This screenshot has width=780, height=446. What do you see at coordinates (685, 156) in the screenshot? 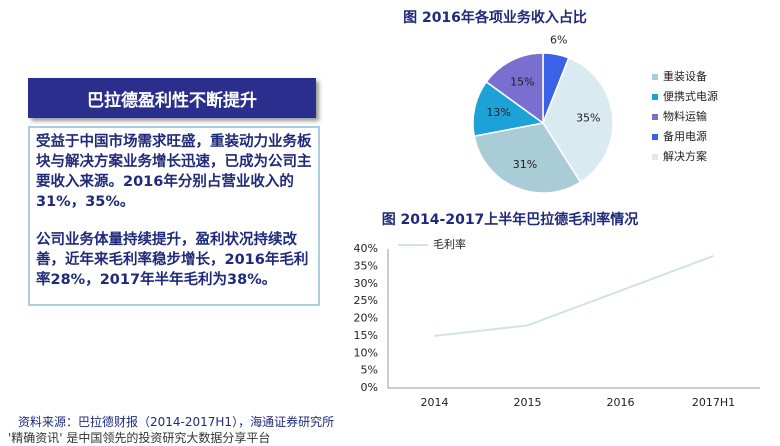
I see `legend-label: 解决方案` at bounding box center [685, 156].